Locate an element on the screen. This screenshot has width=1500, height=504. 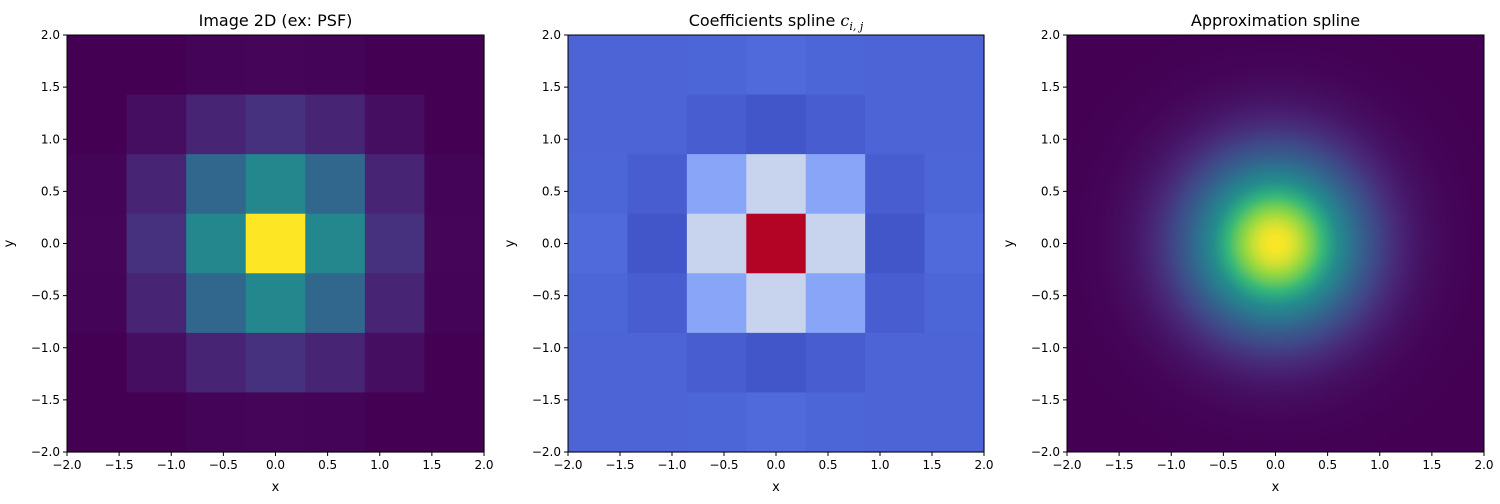
chart-title: Coefficients spline ci, j is located at coordinates (776, 22).